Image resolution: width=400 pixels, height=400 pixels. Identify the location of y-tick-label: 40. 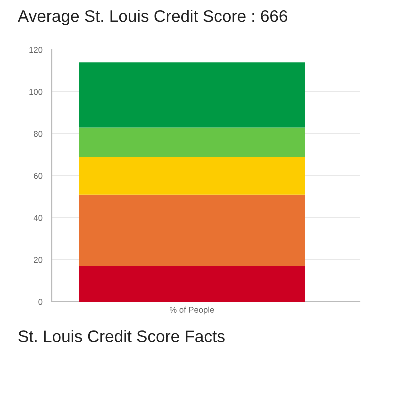
(38, 218).